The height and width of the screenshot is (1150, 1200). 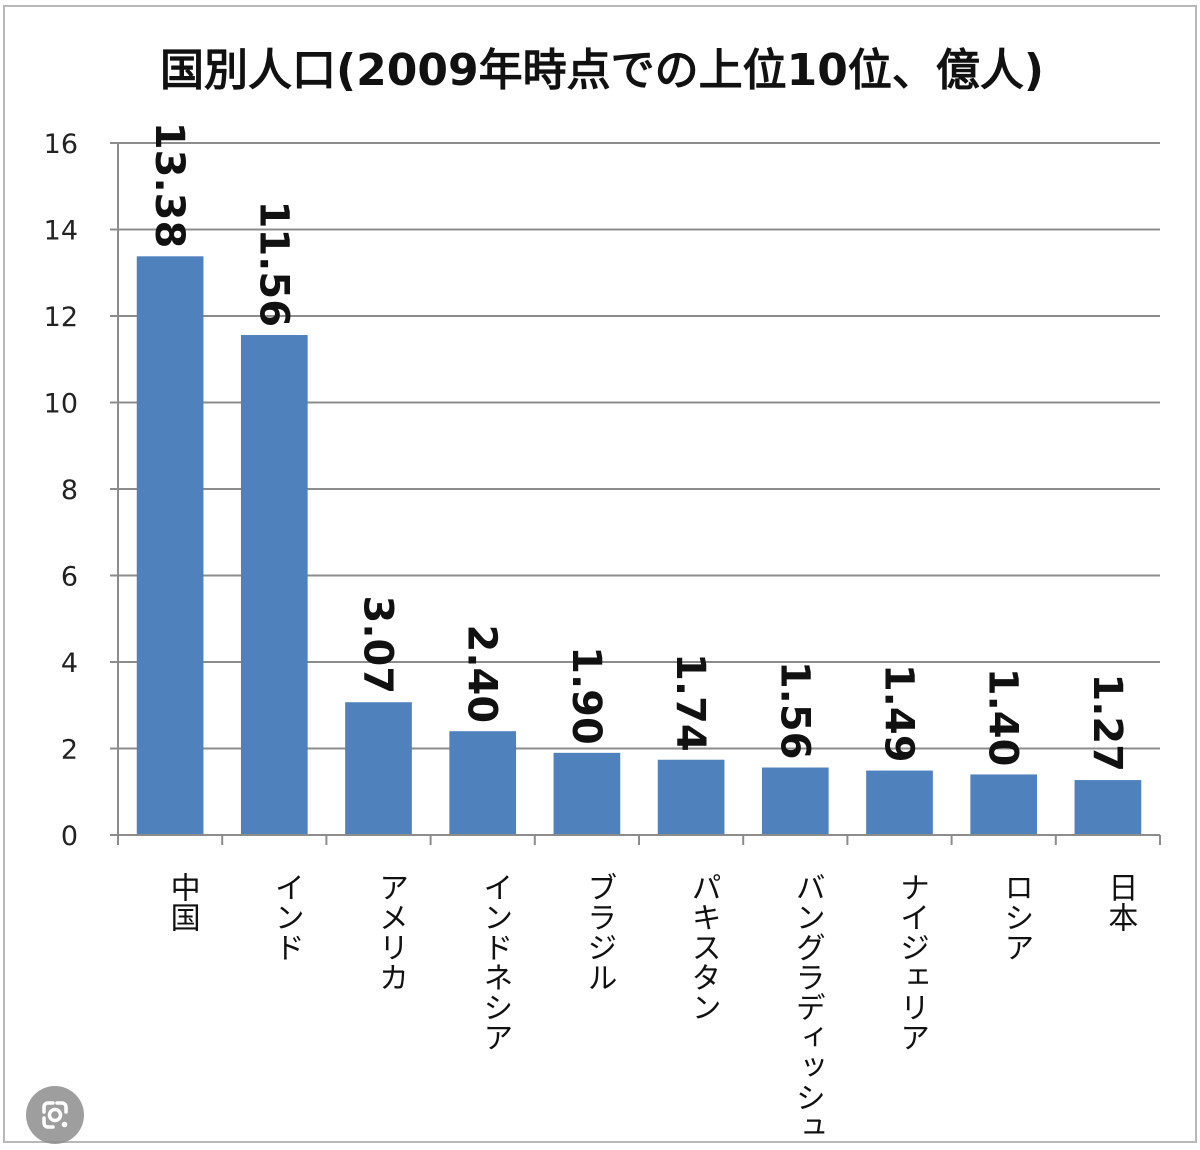 What do you see at coordinates (1015, 917) in the screenshot?
I see `category-label: ロシア` at bounding box center [1015, 917].